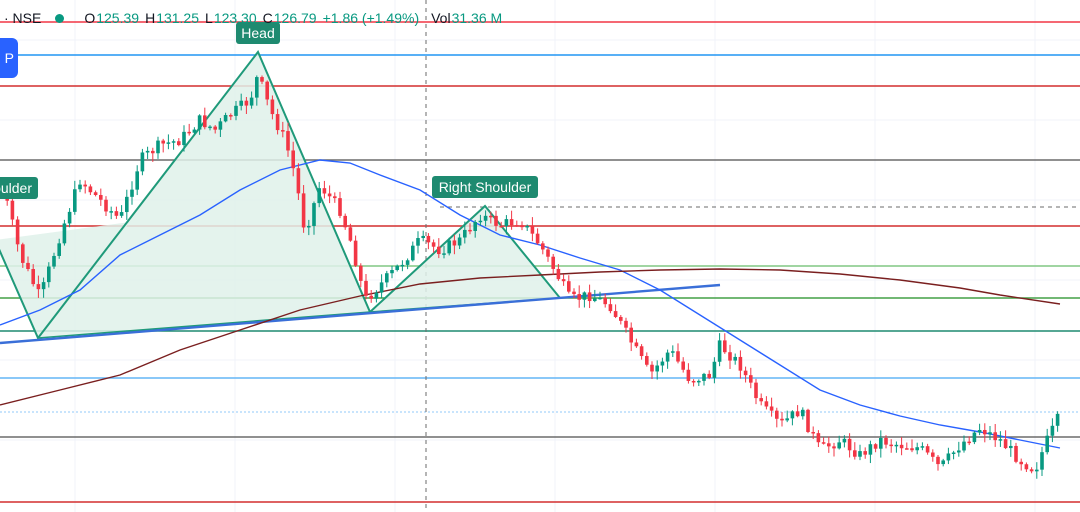 This screenshot has width=1080, height=512. What do you see at coordinates (16, 188) in the screenshot?
I see `label-left-shoulder: Shoulder` at bounding box center [16, 188].